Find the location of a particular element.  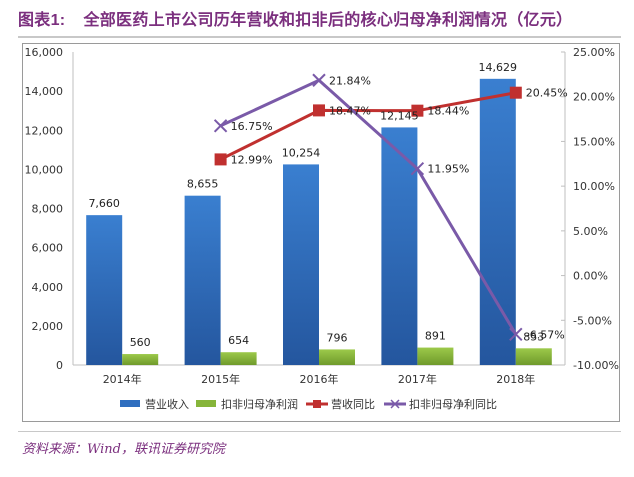

legend-revenue-yoy: 营收同比 is located at coordinates (340, 404).